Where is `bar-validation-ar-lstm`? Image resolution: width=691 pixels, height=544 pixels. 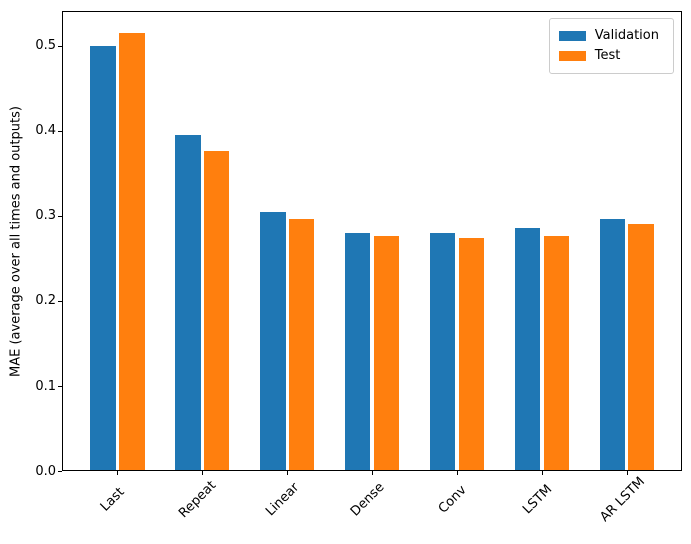
bar-validation-ar-lstm is located at coordinates (612, 344).